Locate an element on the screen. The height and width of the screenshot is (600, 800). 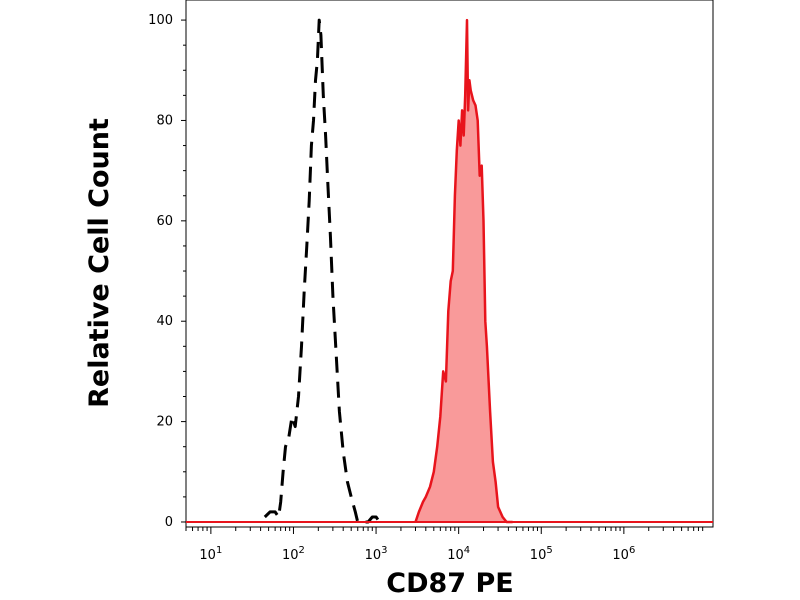
x-axis: 10¹ 10² 10³ 10⁴ 10⁵ 10⁶ is located at coordinates (444, 545).